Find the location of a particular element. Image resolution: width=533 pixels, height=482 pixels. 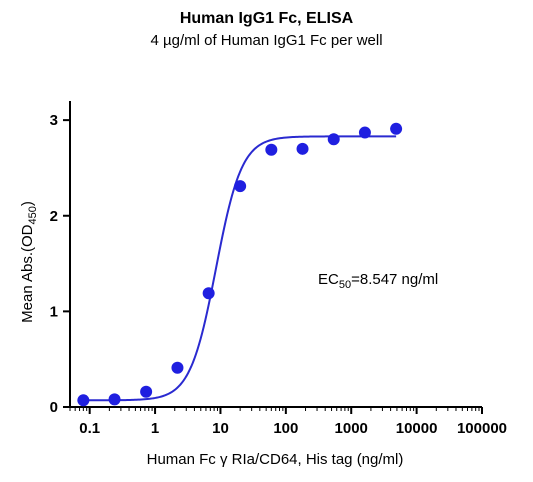

x-tick-label: 100000 is located at coordinates (482, 428).